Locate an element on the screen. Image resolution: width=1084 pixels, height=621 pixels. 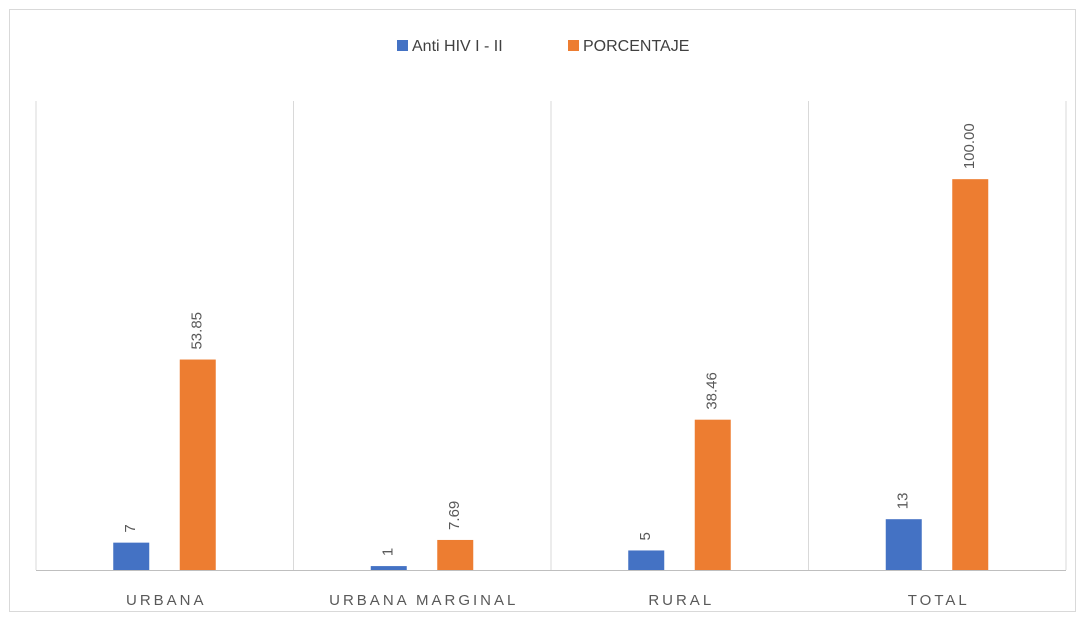
data-label: 1 is located at coordinates (388, 552).